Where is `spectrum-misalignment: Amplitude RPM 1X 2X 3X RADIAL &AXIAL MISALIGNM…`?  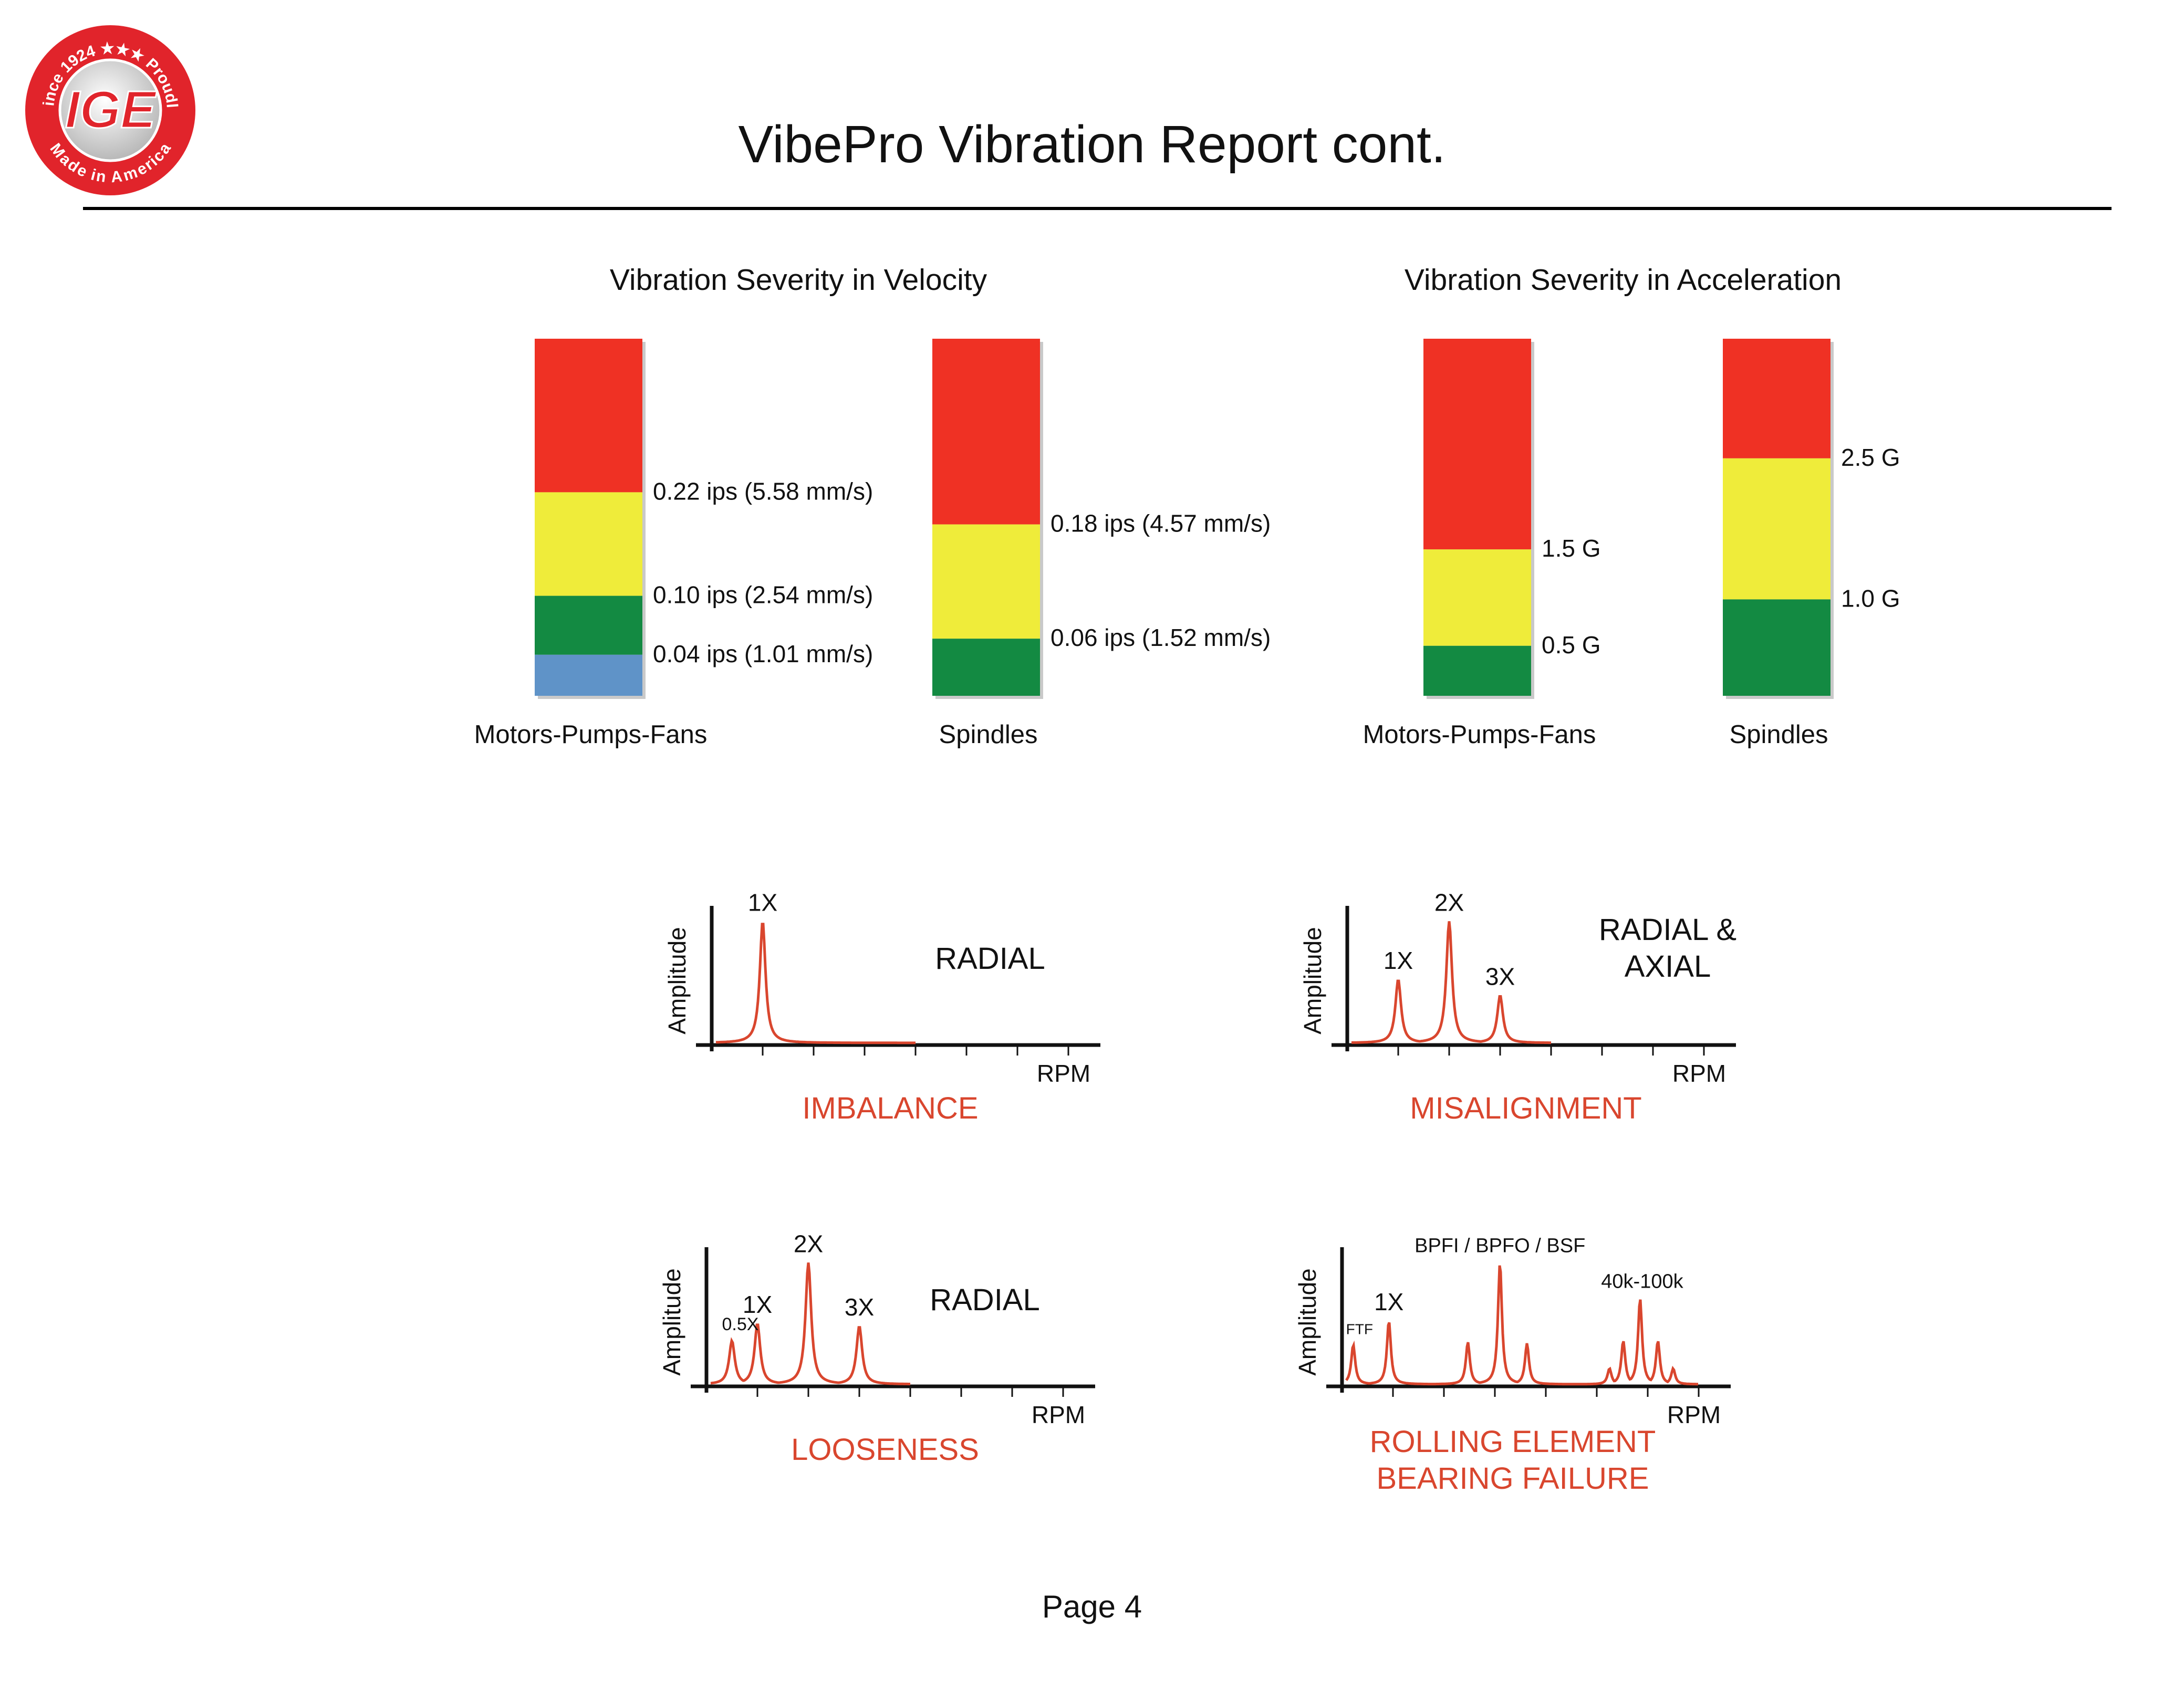
spectrum-misalignment: Amplitude RPM 1X 2X 3X RADIAL &AXIAL MISALIGNM… is located at coordinates (1517, 1007).